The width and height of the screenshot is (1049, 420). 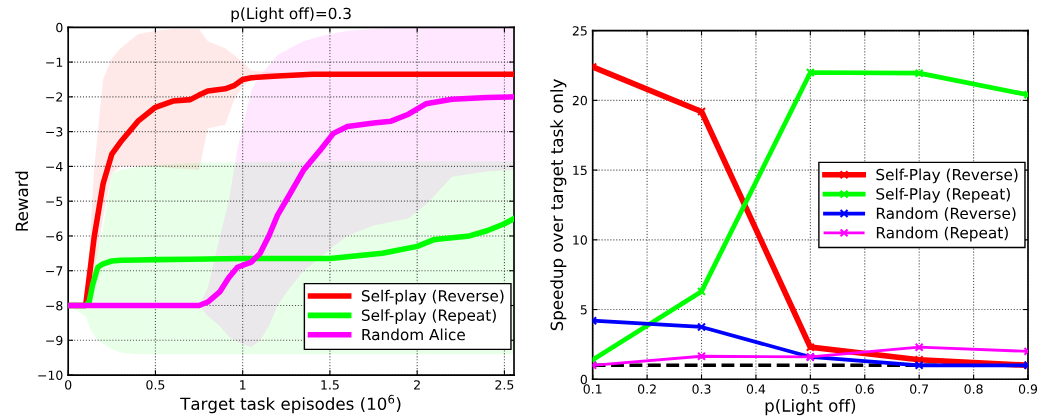 I want to click on legend-label: Random (Repeat), so click(x=942, y=234).